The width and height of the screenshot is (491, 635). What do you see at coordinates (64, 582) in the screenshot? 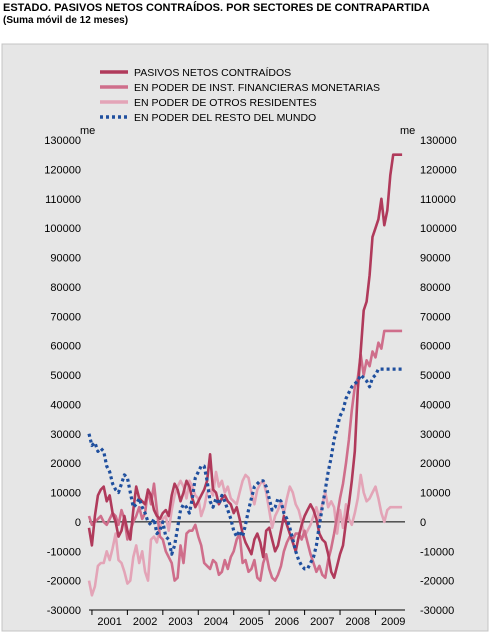
I see `y-tick-label-left: -20000` at bounding box center [64, 582].